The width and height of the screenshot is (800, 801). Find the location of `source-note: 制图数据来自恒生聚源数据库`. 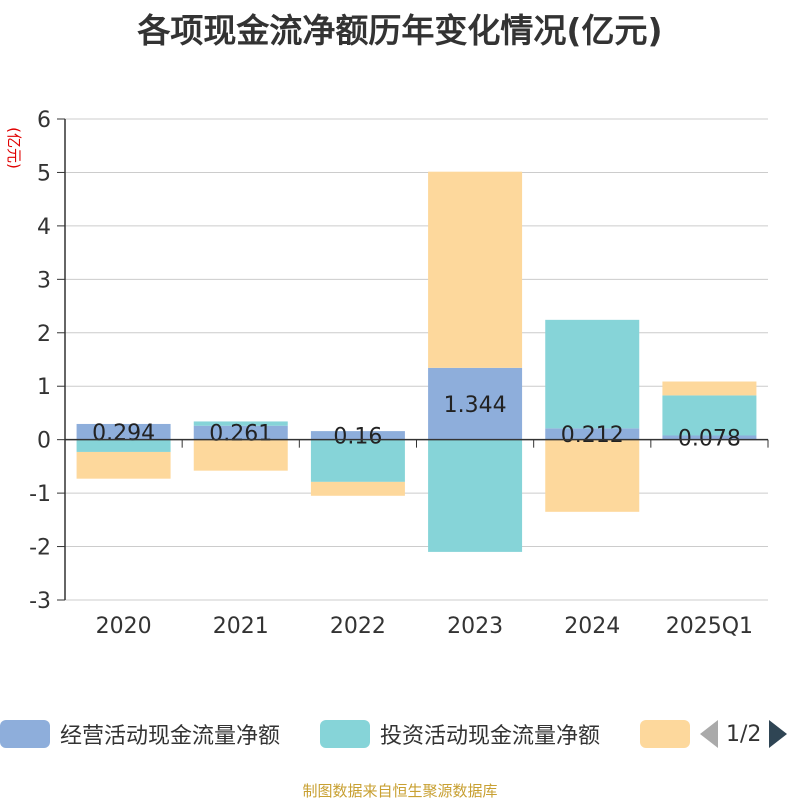

source-note: 制图数据来自恒生聚源数据库 is located at coordinates (400, 791).